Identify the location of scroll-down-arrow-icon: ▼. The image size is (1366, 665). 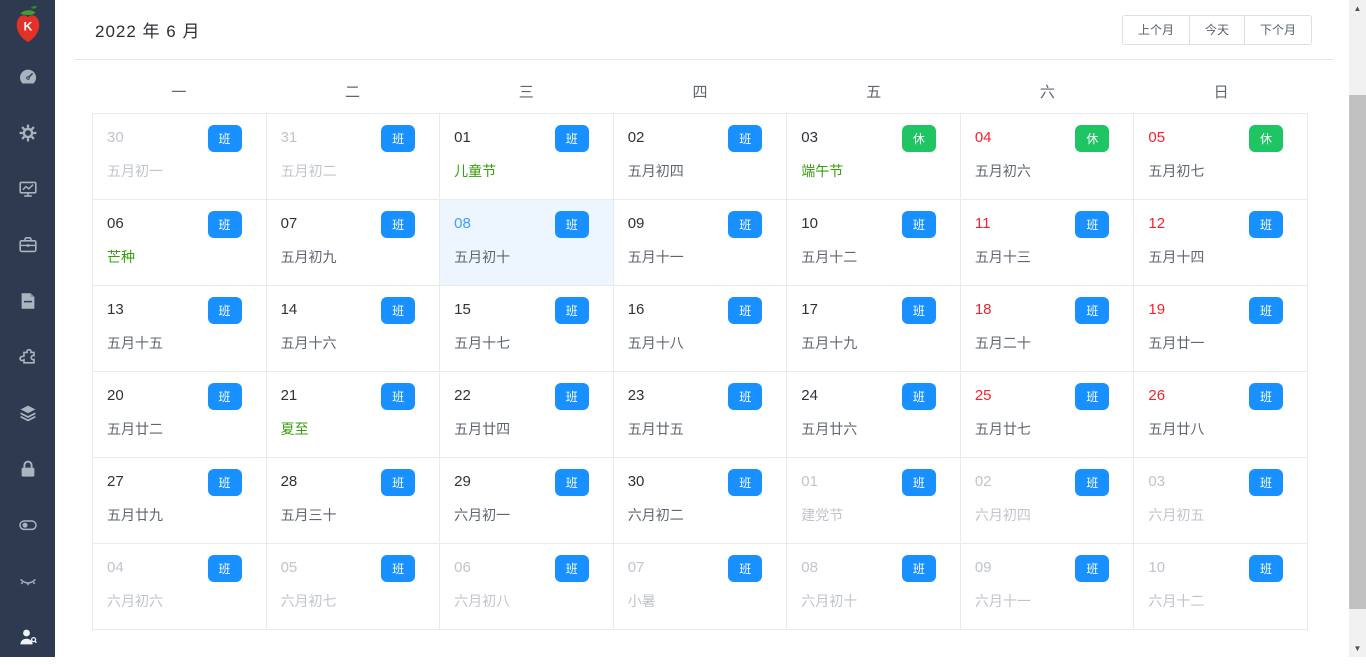
(1357, 648).